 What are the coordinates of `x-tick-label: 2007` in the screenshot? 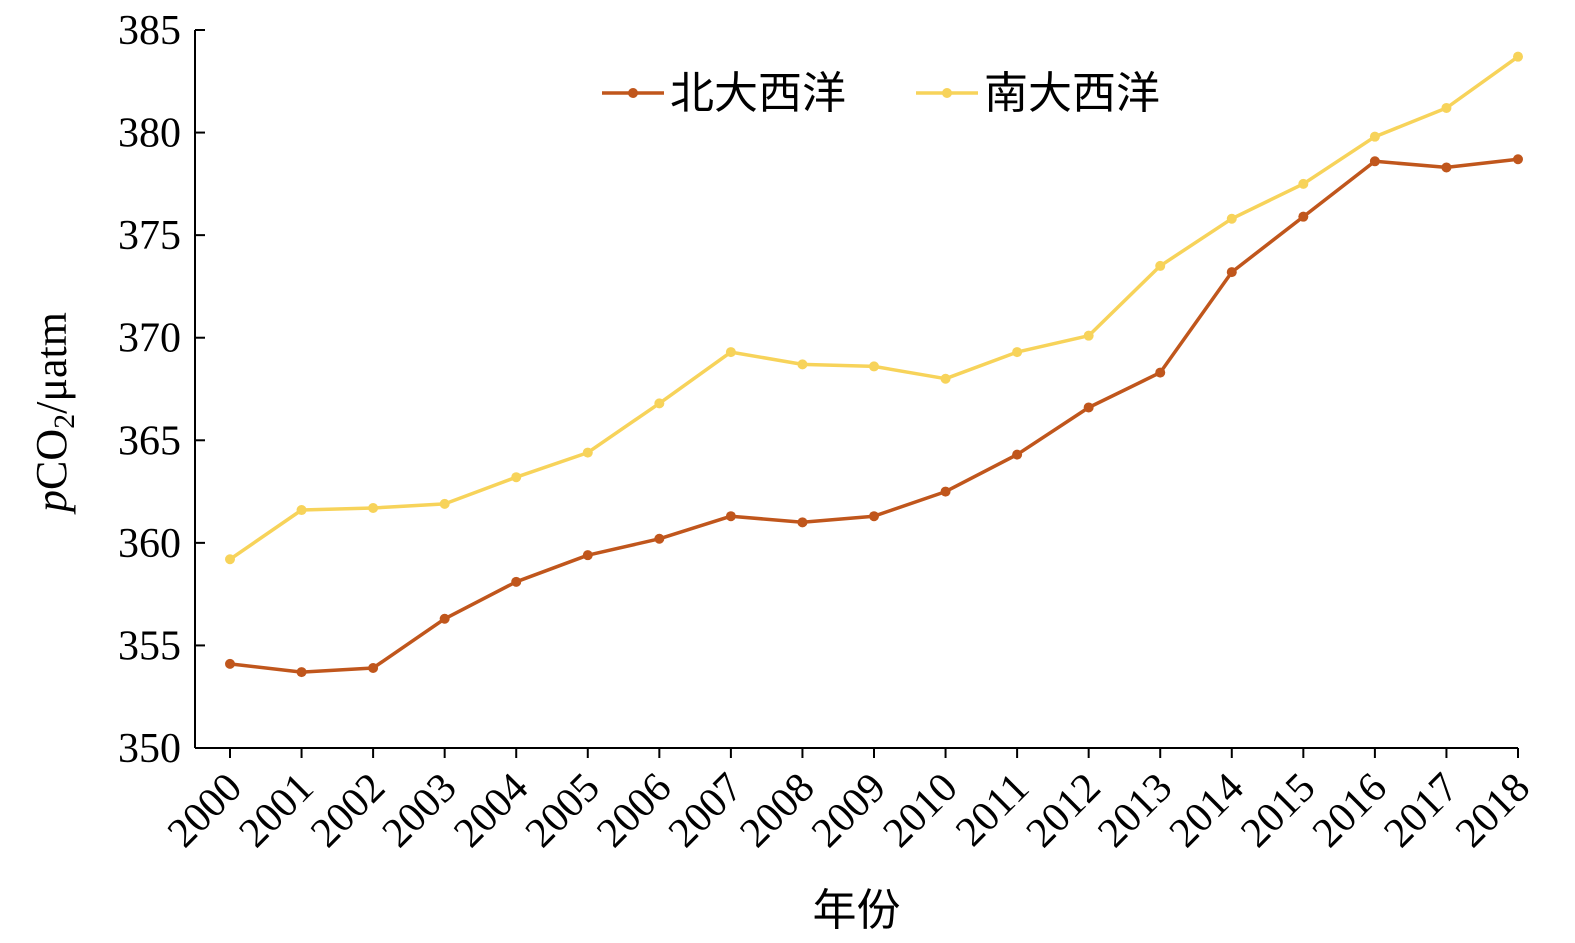 It's located at (706, 811).